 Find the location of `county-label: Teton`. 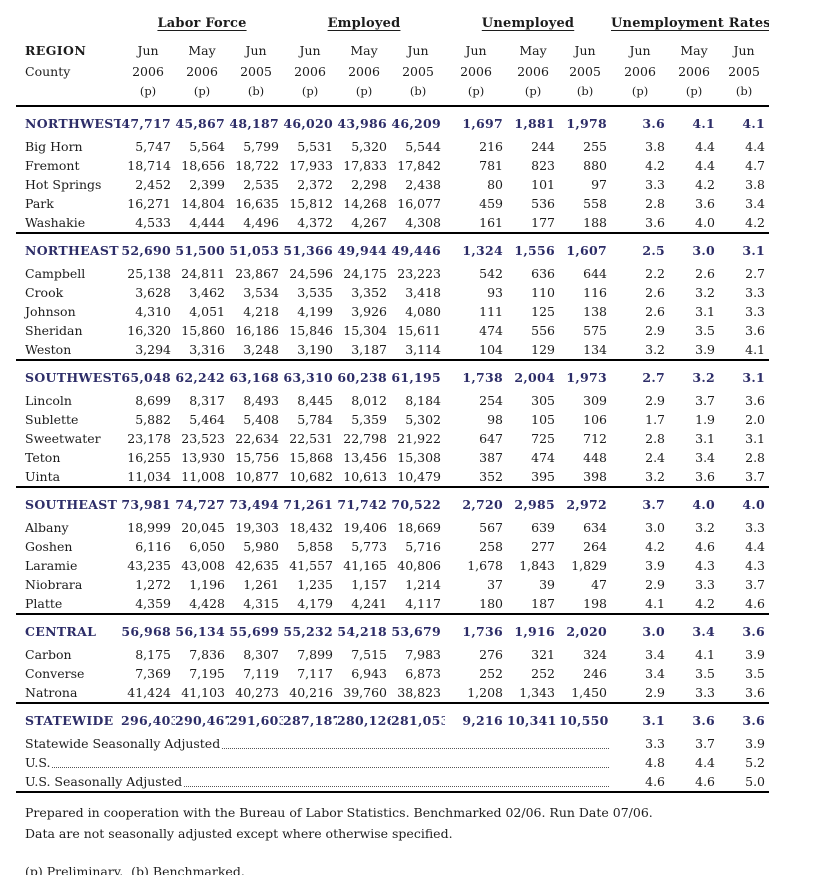

county-label: Teton is located at coordinates (43, 457).